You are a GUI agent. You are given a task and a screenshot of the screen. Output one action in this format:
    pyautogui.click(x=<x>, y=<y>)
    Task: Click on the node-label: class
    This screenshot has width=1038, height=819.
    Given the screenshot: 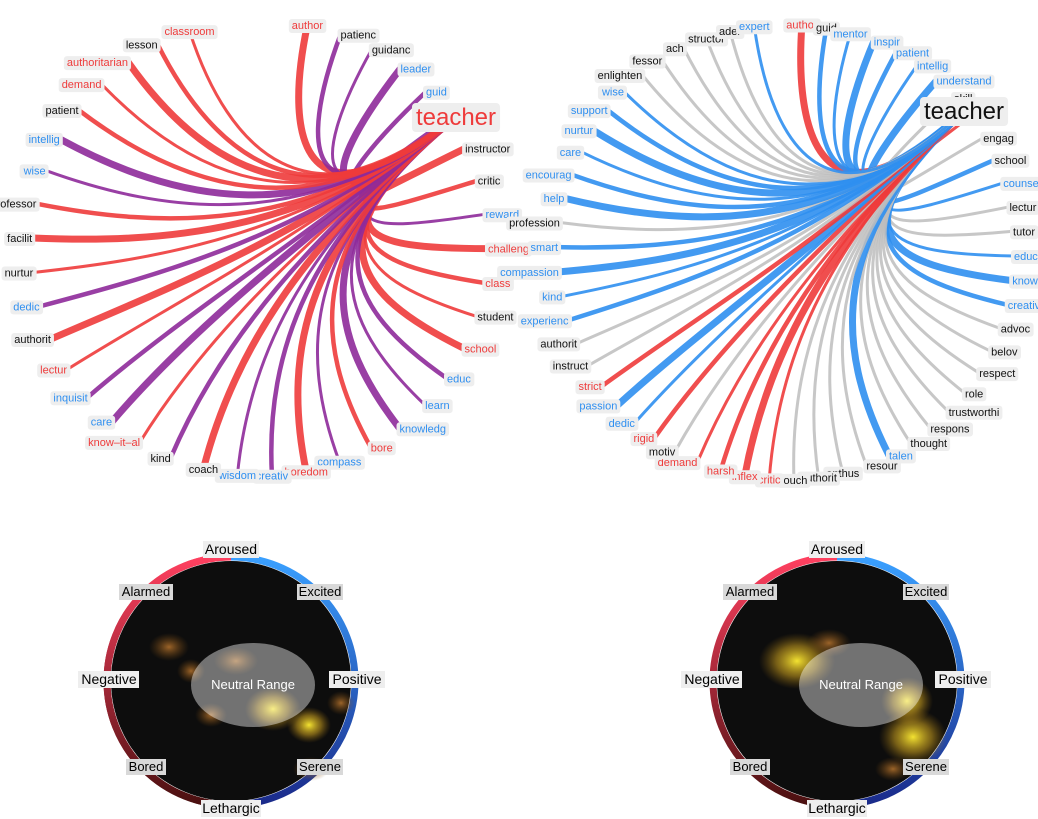 What is the action you would take?
    pyautogui.click(x=498, y=284)
    